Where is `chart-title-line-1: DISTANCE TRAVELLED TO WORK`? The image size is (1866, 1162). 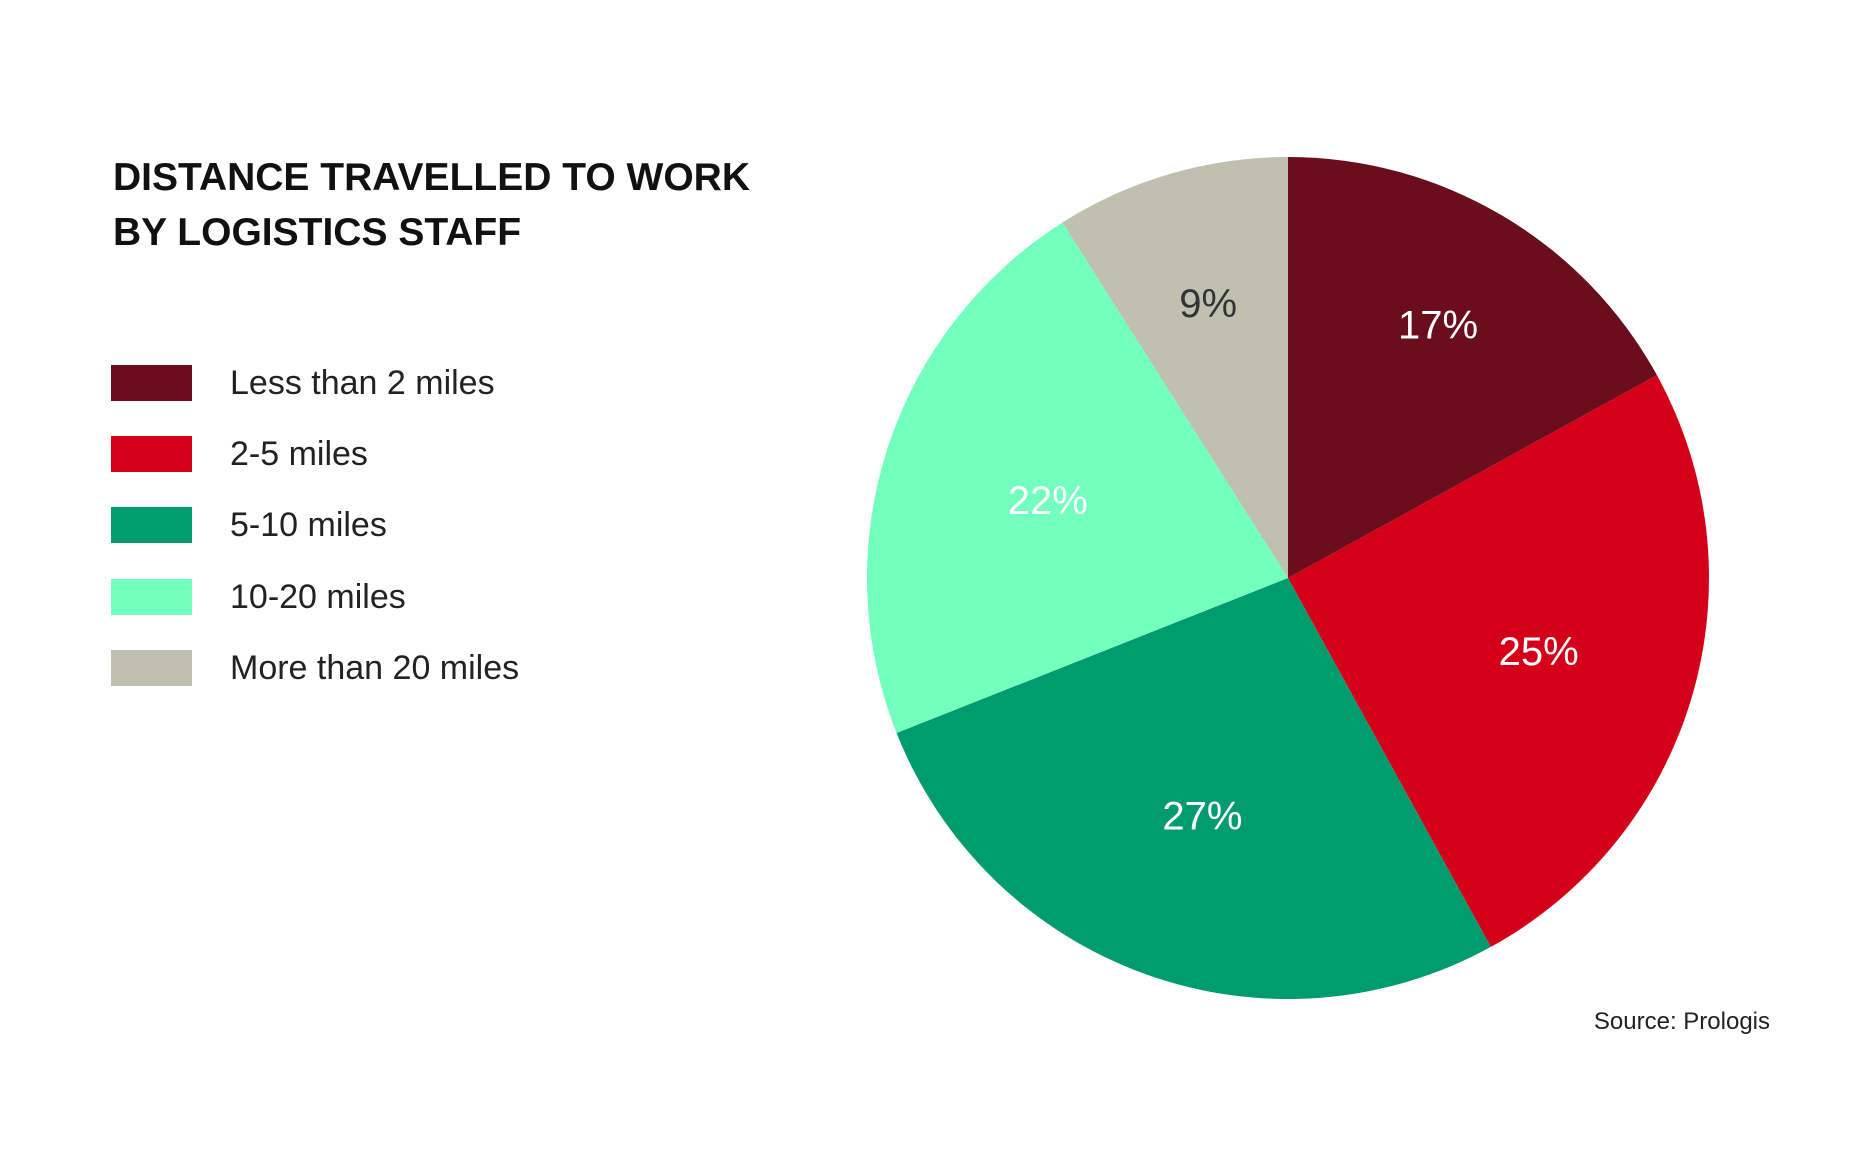
chart-title-line-1: DISTANCE TRAVELLED TO WORK is located at coordinates (431, 177).